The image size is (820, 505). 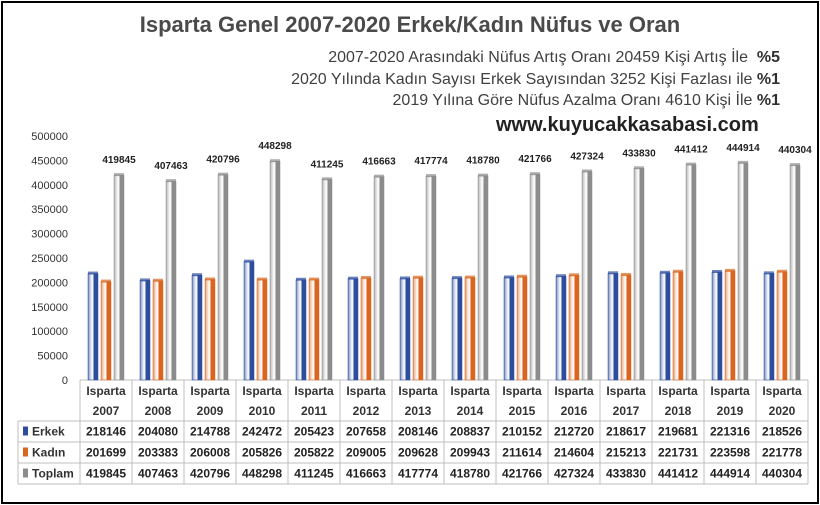 What do you see at coordinates (366, 453) in the screenshot?
I see `table-cell: 209005` at bounding box center [366, 453].